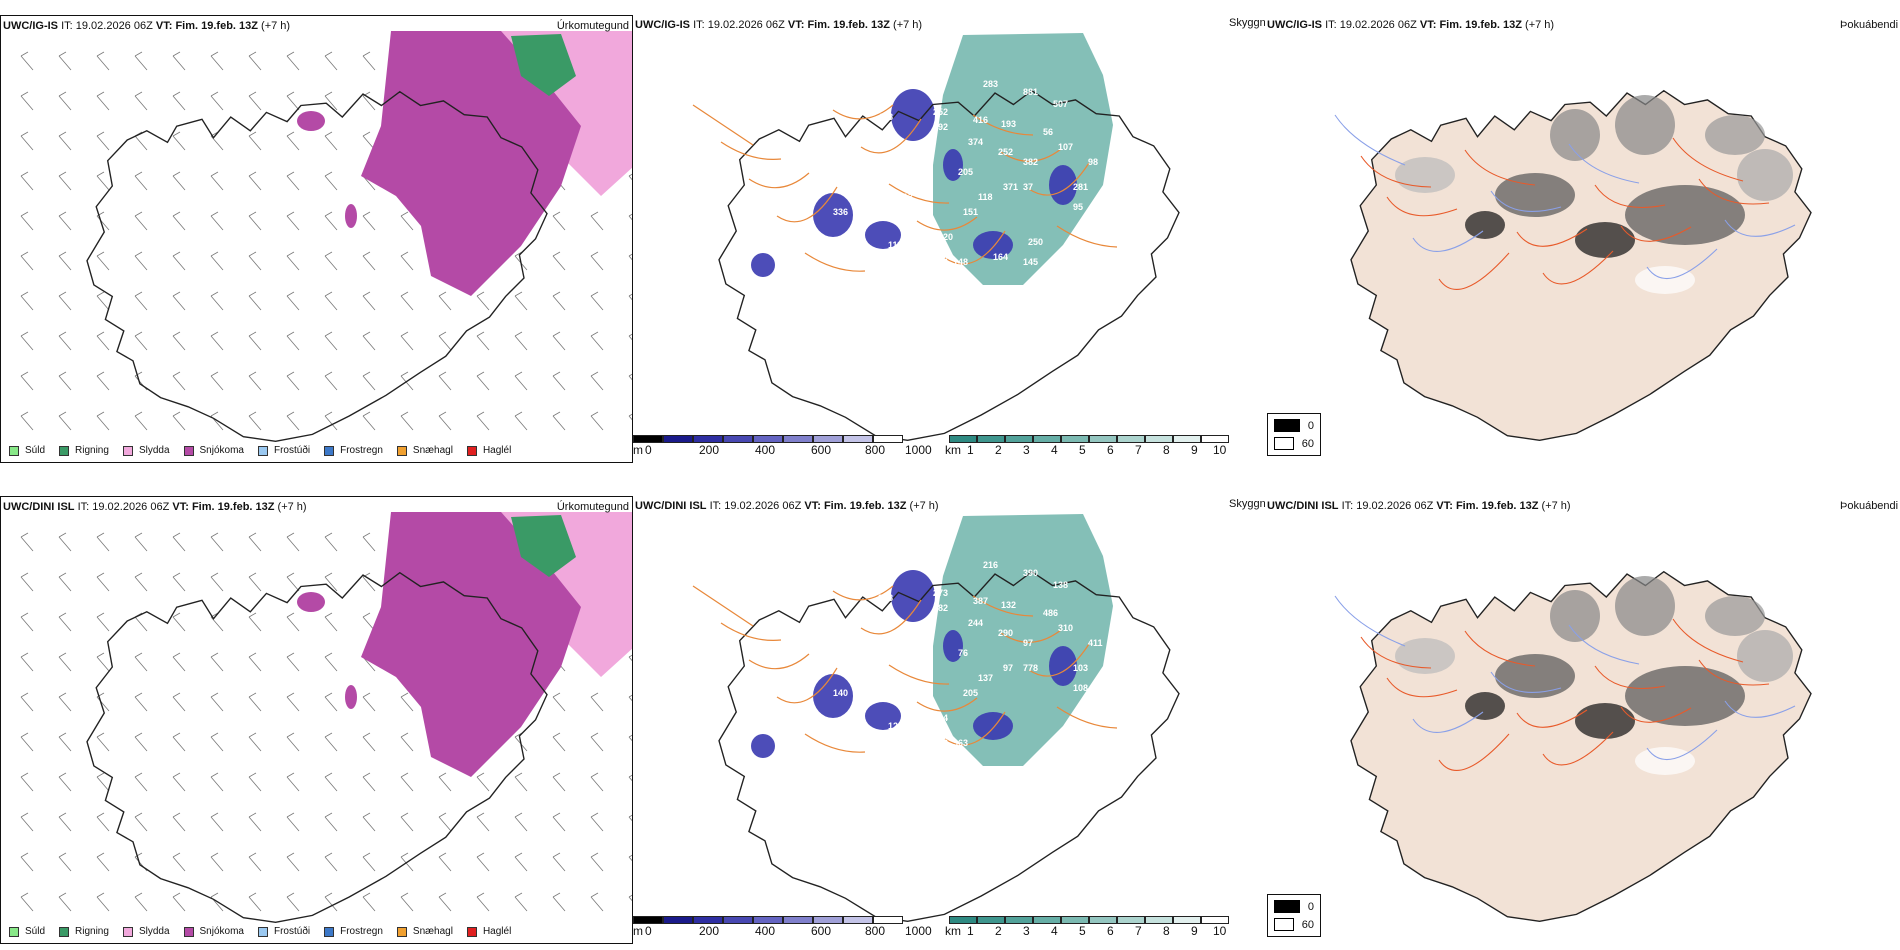  Describe the element at coordinates (1030, 573) in the screenshot. I see `ceiling-label: 390` at that location.